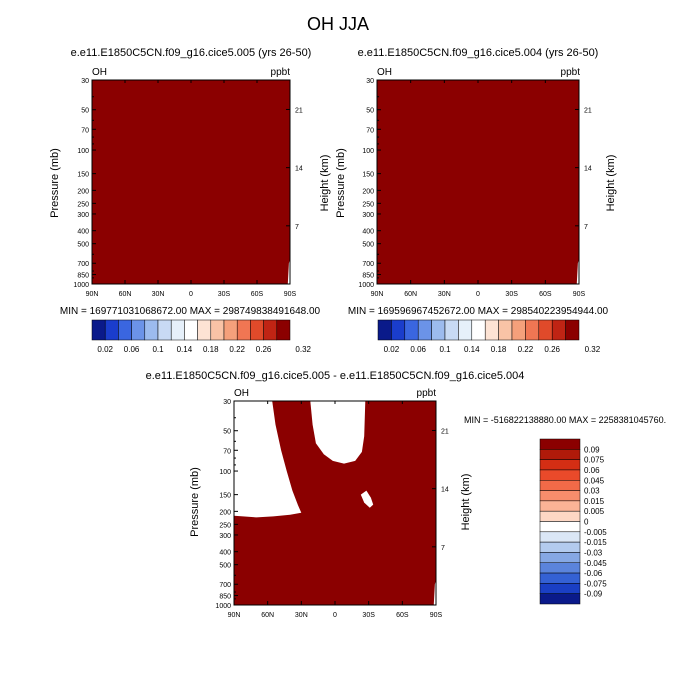 Image resolution: width=676 pixels, height=690 pixels. What do you see at coordinates (611, 183) in the screenshot?
I see `panel-2-ylabel-right: Height (km)` at bounding box center [611, 183].